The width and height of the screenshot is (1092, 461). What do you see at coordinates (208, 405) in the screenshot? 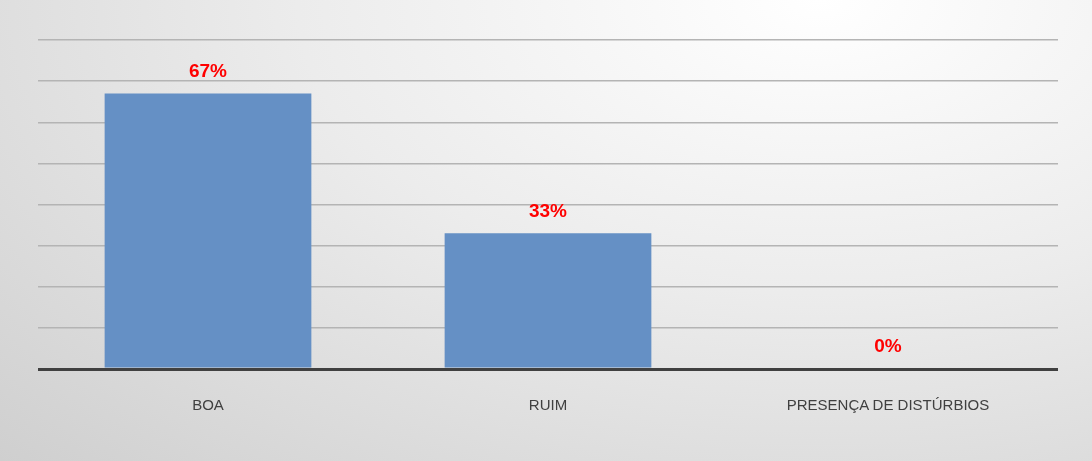
I see `x-tick-label: BOA` at bounding box center [208, 405].